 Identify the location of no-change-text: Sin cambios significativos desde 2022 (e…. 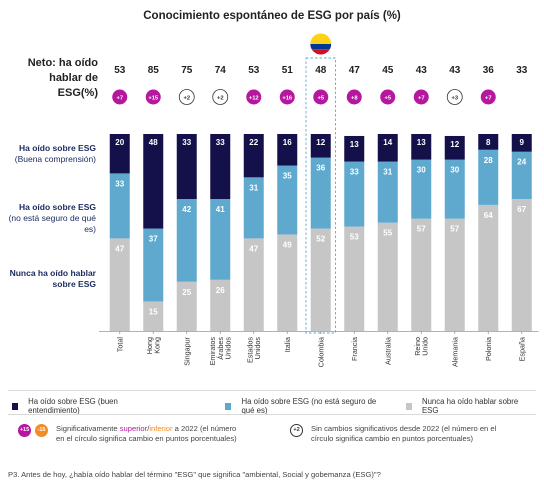
(403, 433).